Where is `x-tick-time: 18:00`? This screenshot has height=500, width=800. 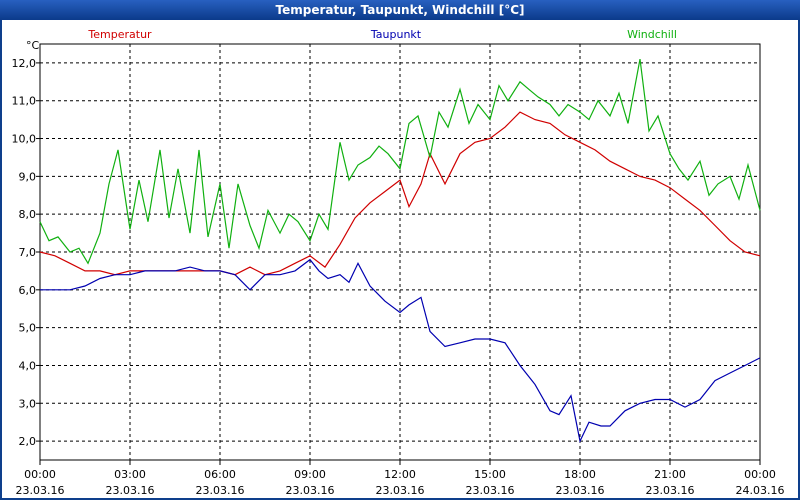 x-tick-time: 18:00 is located at coordinates (580, 474).